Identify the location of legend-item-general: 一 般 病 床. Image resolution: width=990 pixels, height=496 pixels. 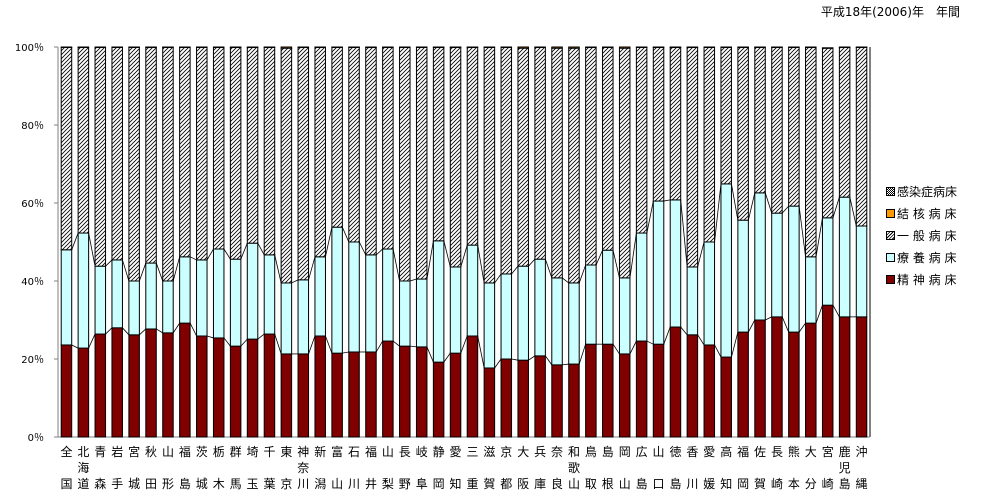
(921, 235).